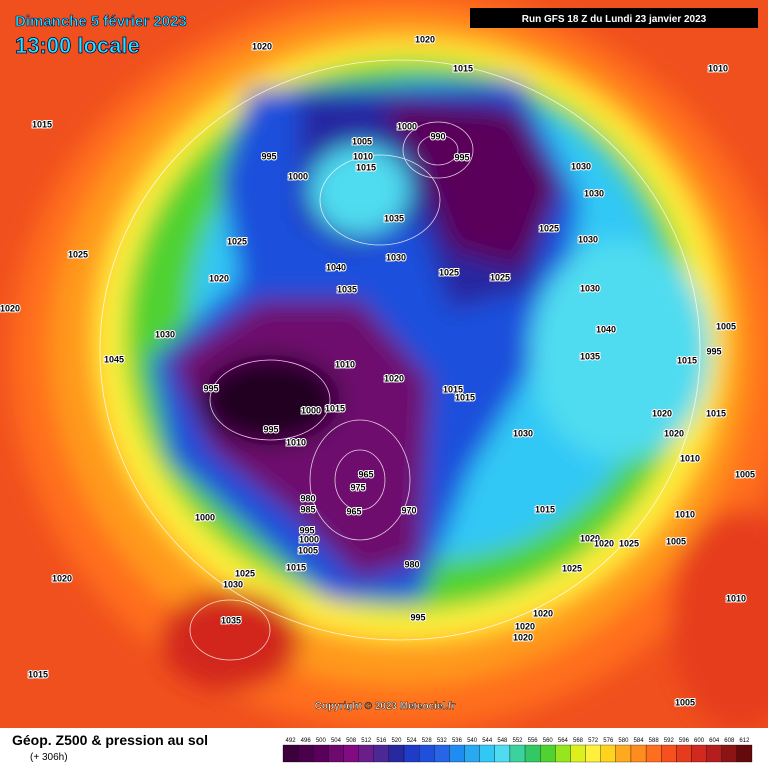 Image resolution: width=768 pixels, height=768 pixels. I want to click on scale-label: 608, so click(729, 741).